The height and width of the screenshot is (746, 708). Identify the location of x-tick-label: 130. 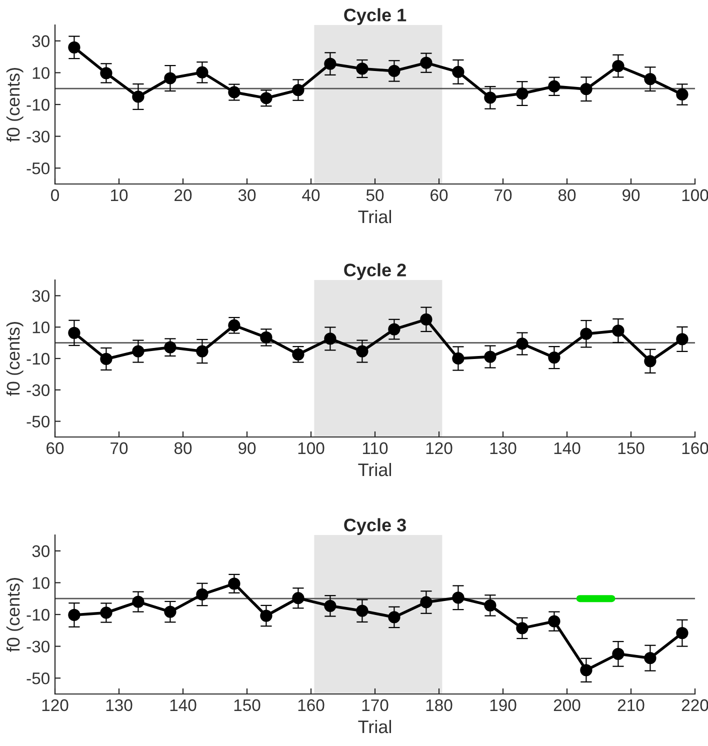
(119, 705).